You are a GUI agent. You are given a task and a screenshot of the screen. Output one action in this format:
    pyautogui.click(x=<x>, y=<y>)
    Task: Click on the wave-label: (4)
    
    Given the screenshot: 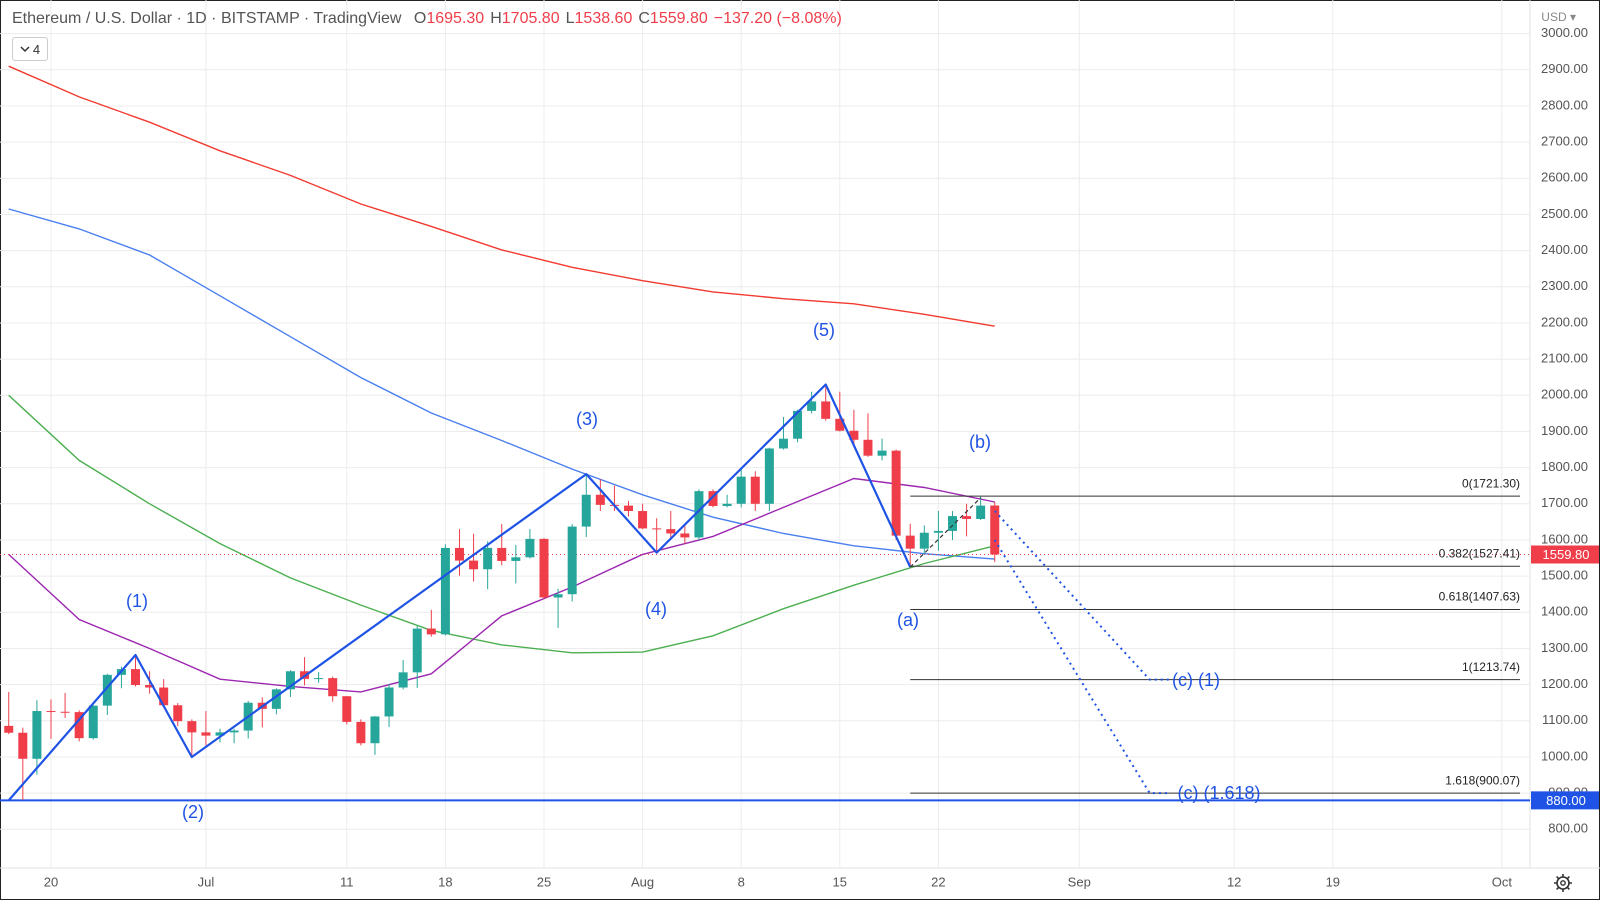 What is the action you would take?
    pyautogui.click(x=656, y=609)
    